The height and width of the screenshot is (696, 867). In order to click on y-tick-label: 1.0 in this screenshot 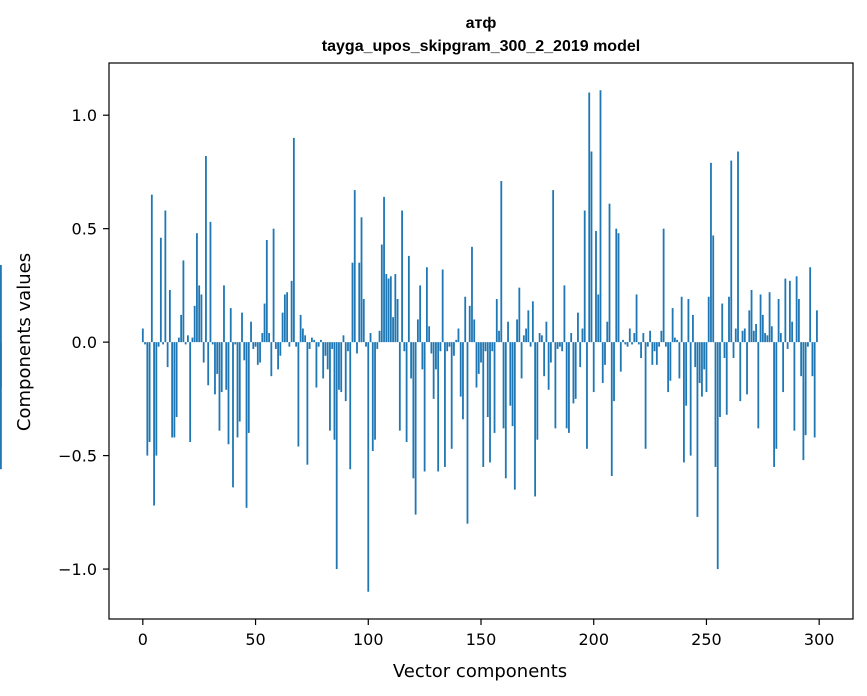, I will do `click(84, 115)`.